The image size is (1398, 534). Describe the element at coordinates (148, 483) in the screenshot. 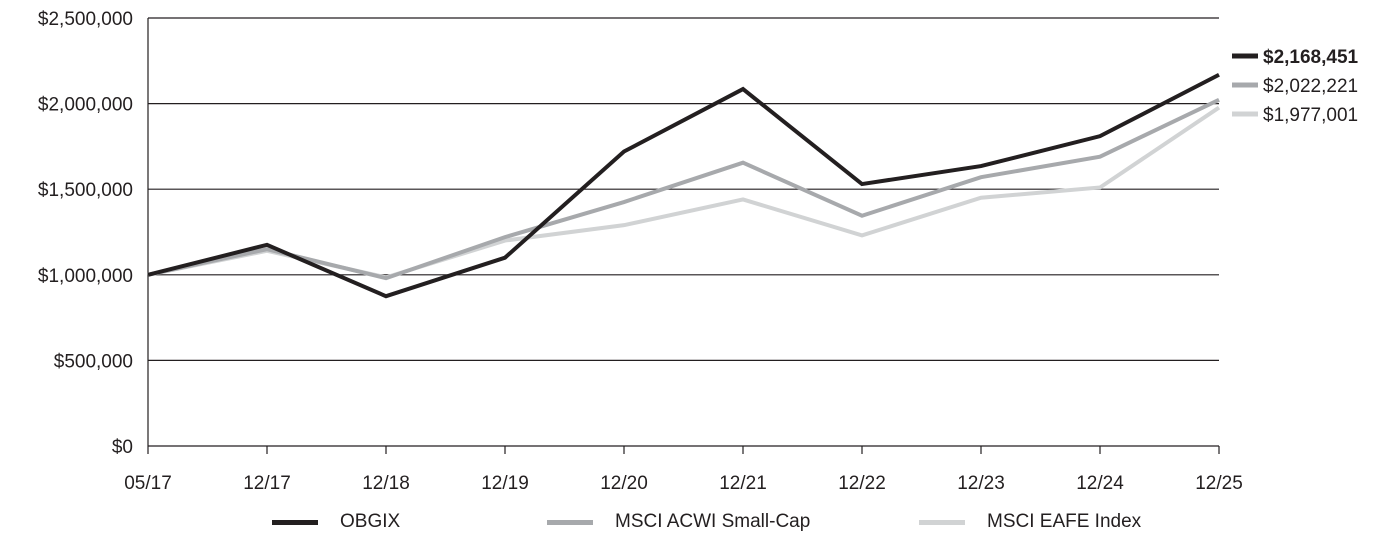

I see `x-tick-label: 05/17` at that location.